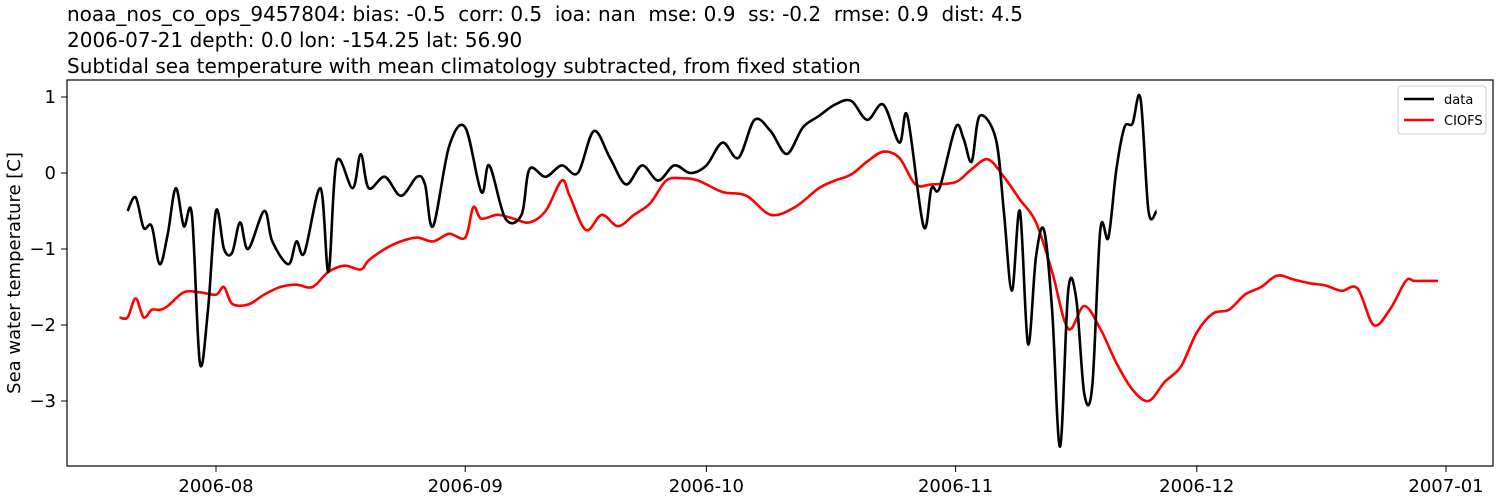 This screenshot has height=500, width=1500. What do you see at coordinates (1445, 486) in the screenshot?
I see `x-tick-label: 2007-01` at bounding box center [1445, 486].